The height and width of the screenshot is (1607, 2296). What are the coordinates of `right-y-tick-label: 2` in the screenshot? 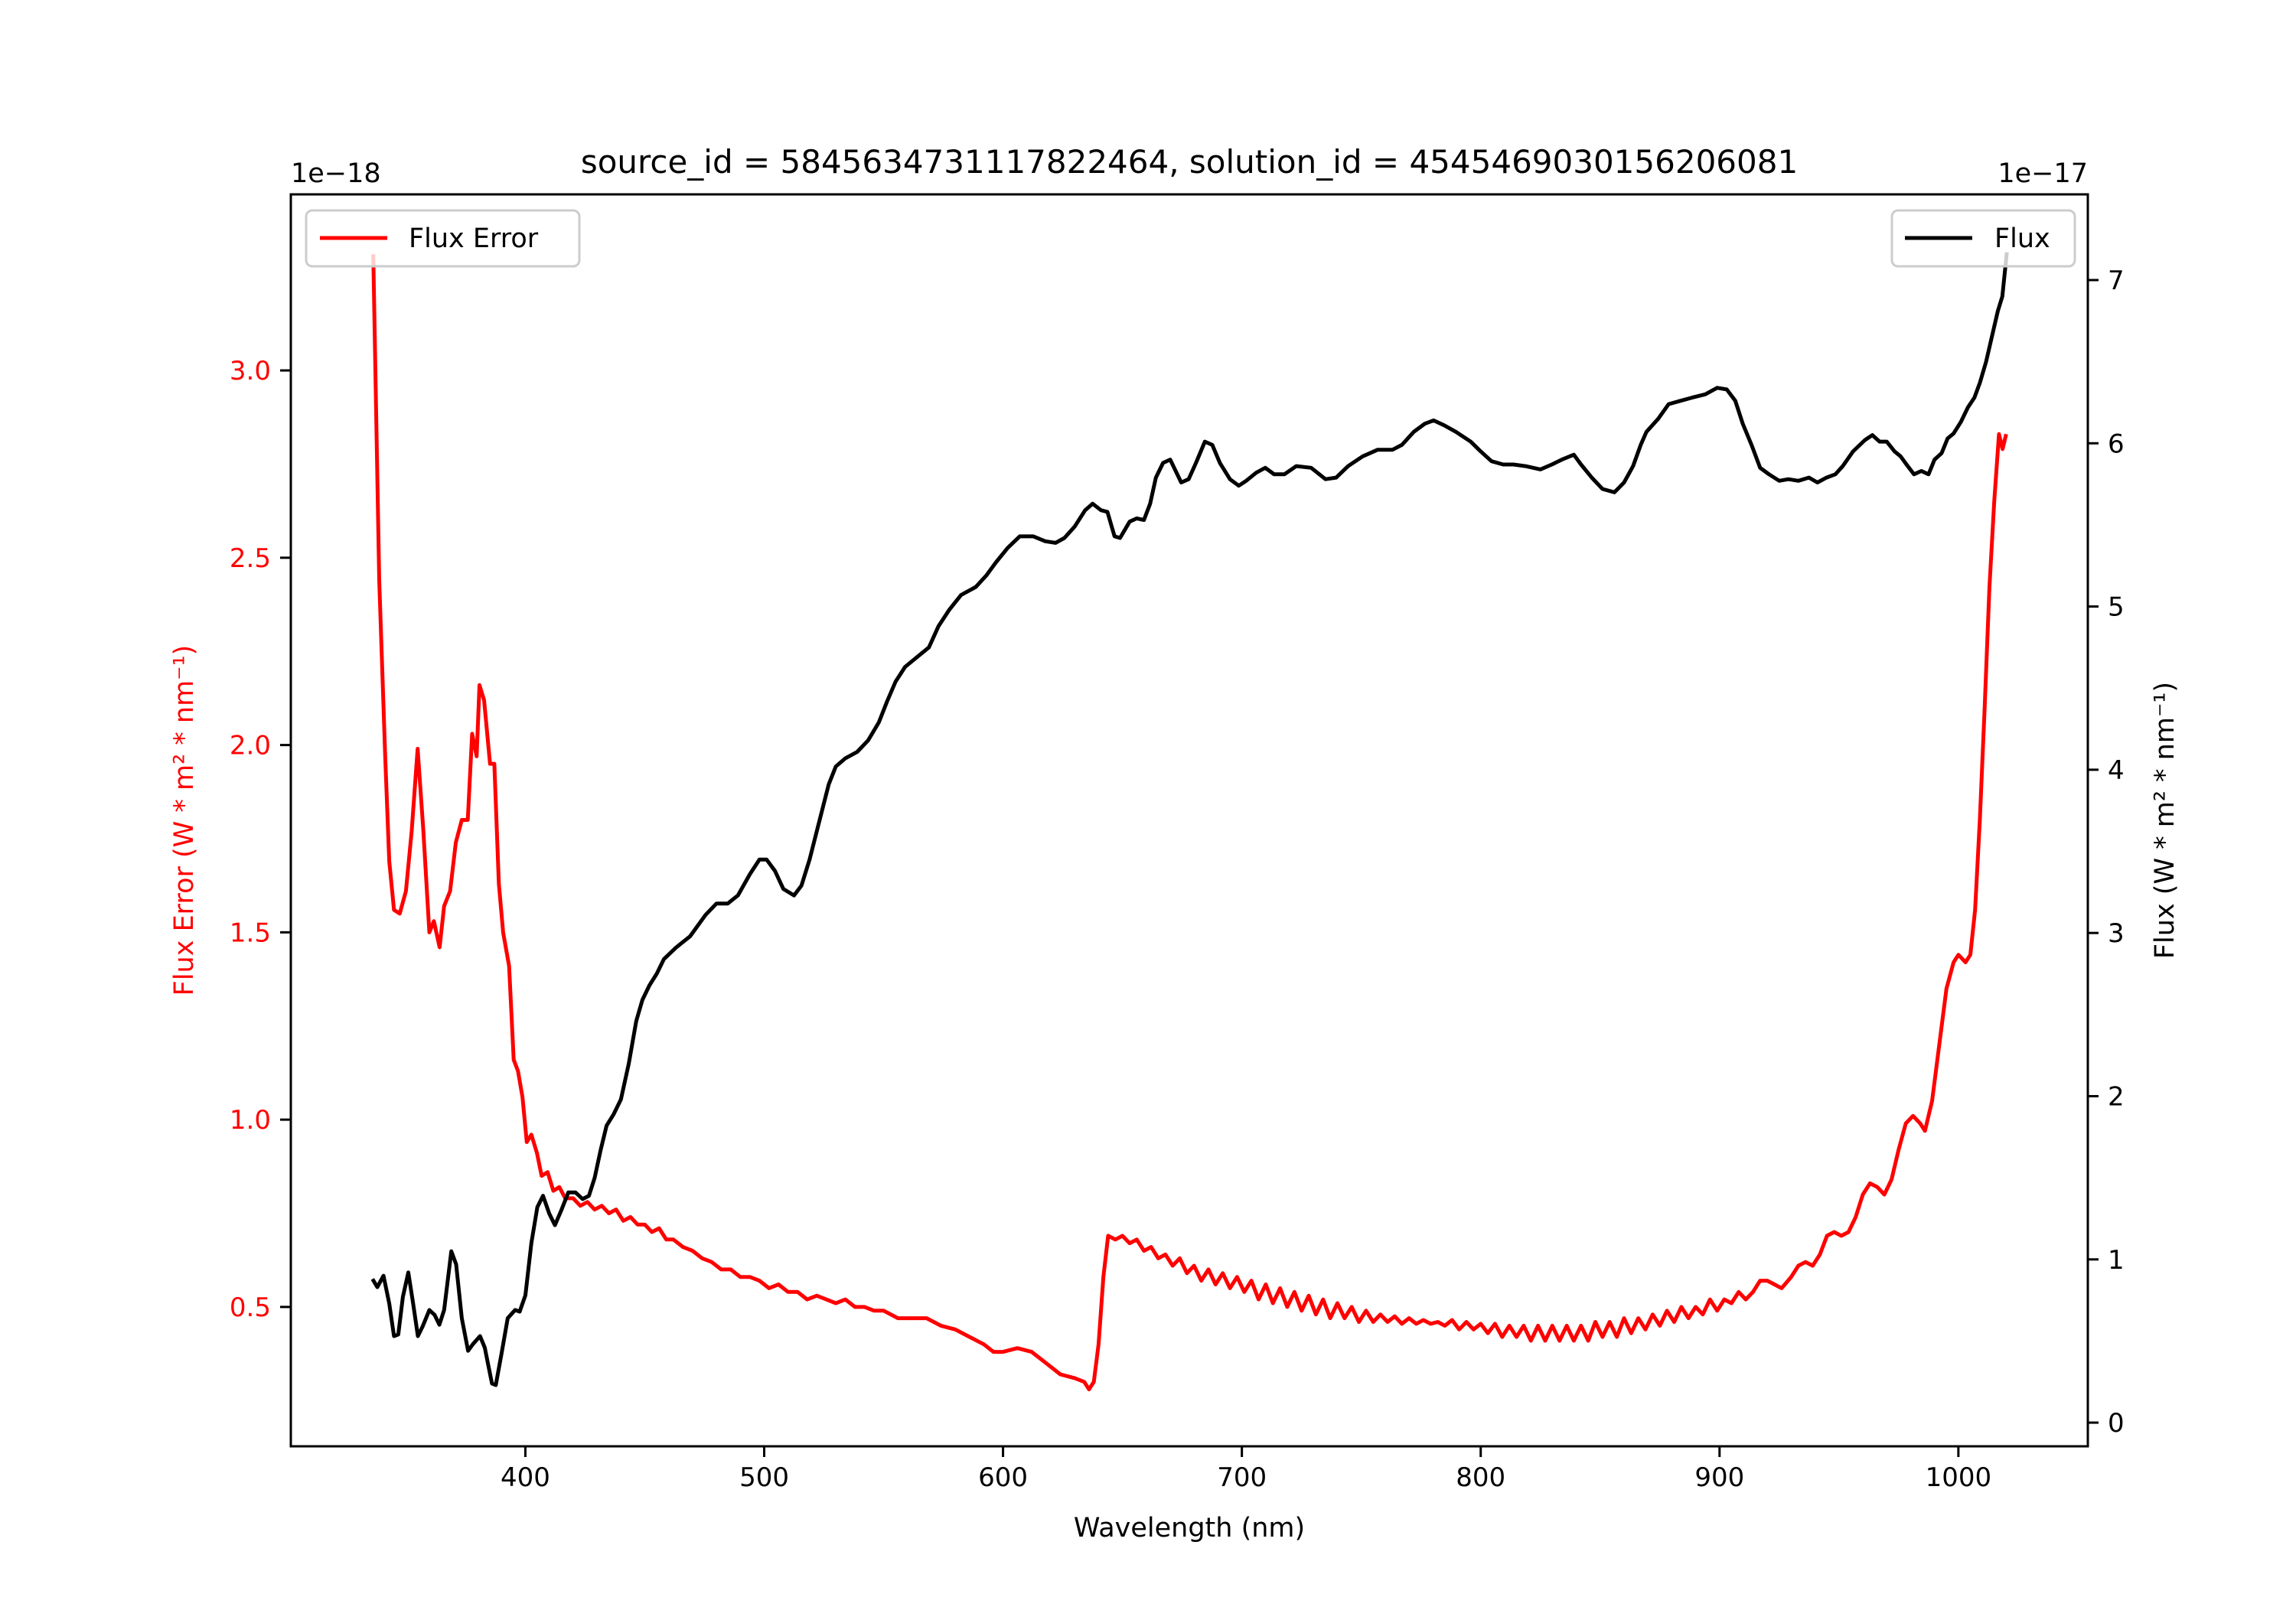 It's located at (2116, 1096).